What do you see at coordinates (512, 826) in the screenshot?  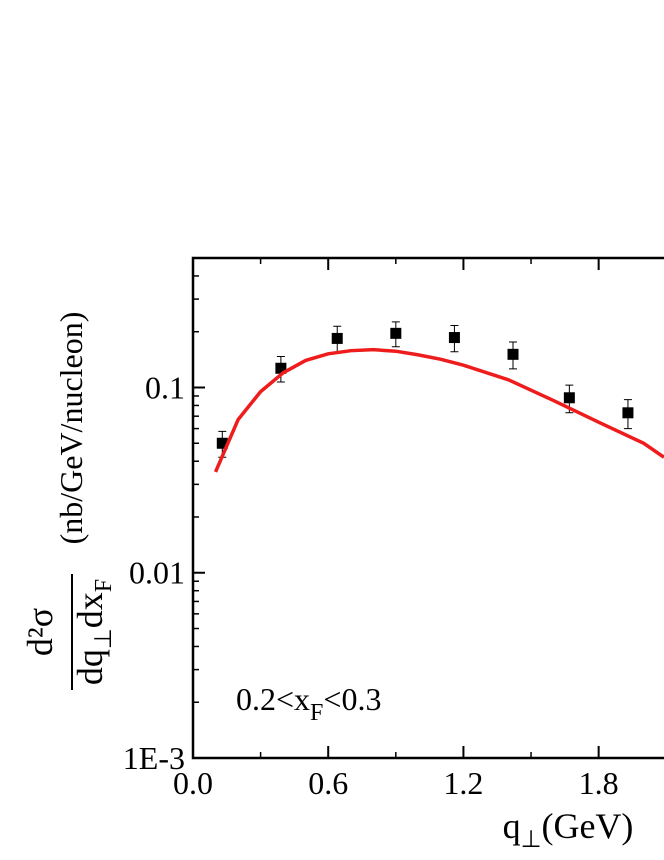 I see `x-label-part: q` at bounding box center [512, 826].